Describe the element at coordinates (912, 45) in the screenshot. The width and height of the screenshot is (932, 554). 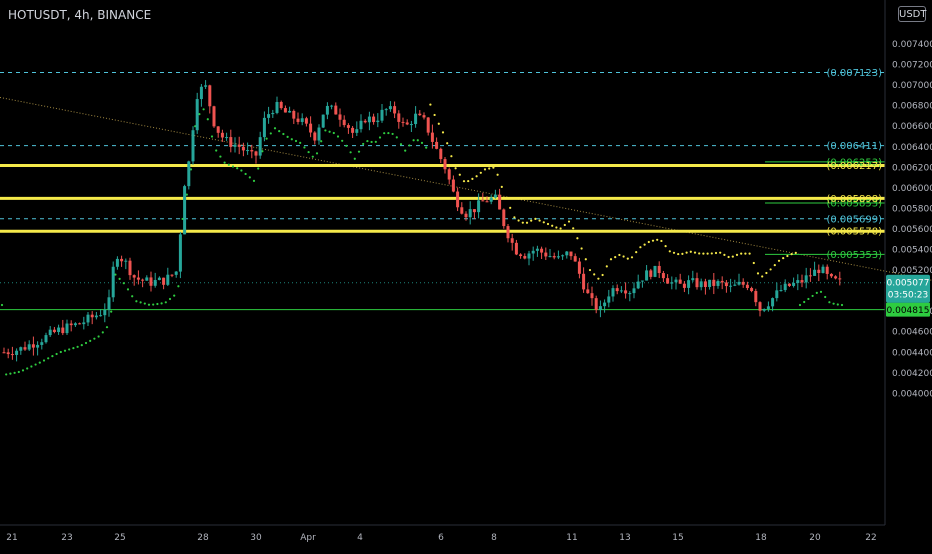
I see `y-tick-label: 0.007400` at that location.